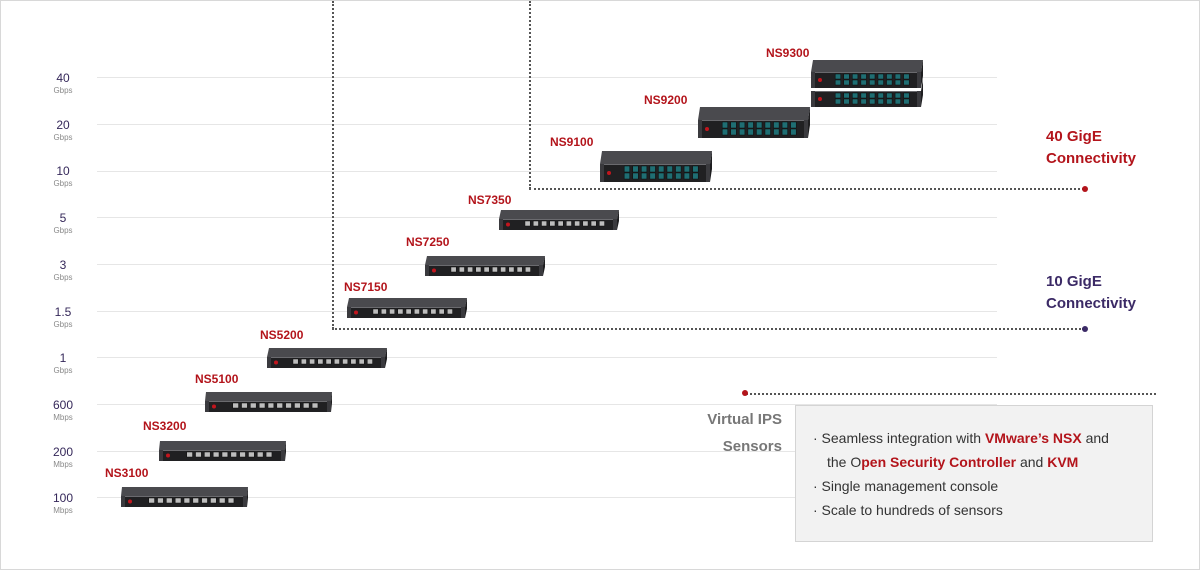 This screenshot has height=570, width=1200. What do you see at coordinates (547, 124) in the screenshot?
I see `gridline-20g` at bounding box center [547, 124].